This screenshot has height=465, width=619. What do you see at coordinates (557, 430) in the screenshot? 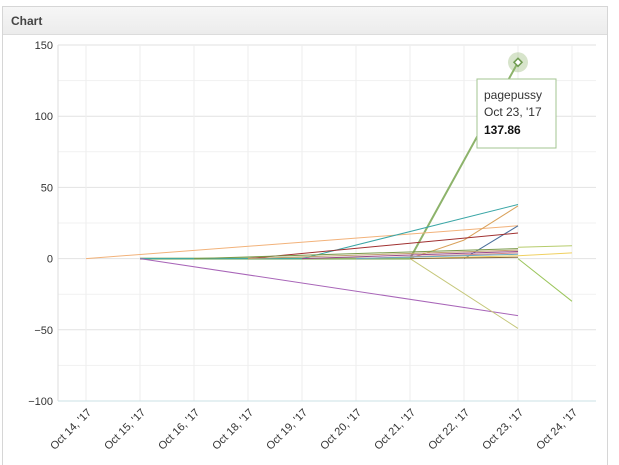
I see `x-tick-label: Oct 24, '17` at bounding box center [557, 430].